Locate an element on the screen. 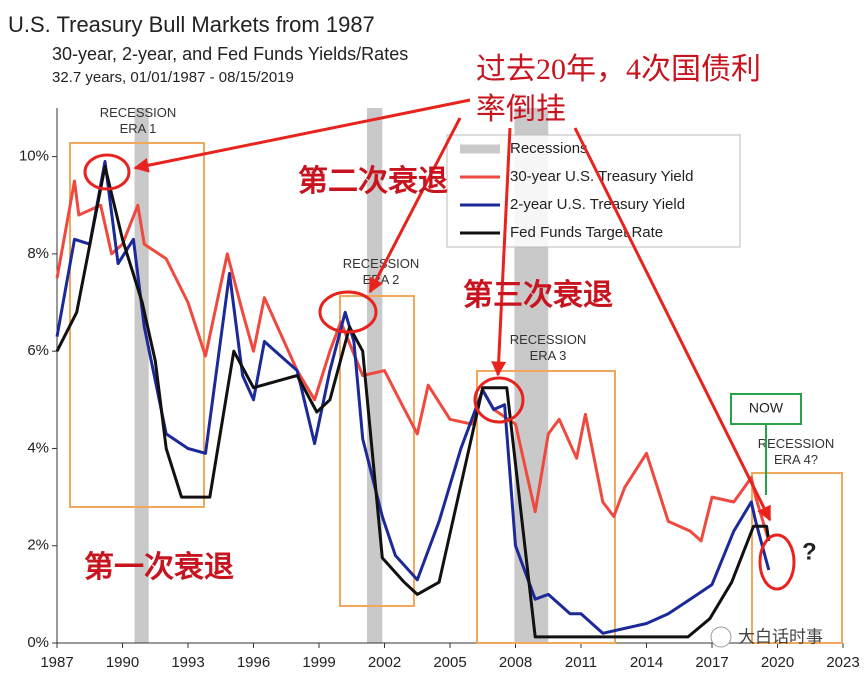 The width and height of the screenshot is (865, 677). x-tick-label: 2014 is located at coordinates (646, 662).